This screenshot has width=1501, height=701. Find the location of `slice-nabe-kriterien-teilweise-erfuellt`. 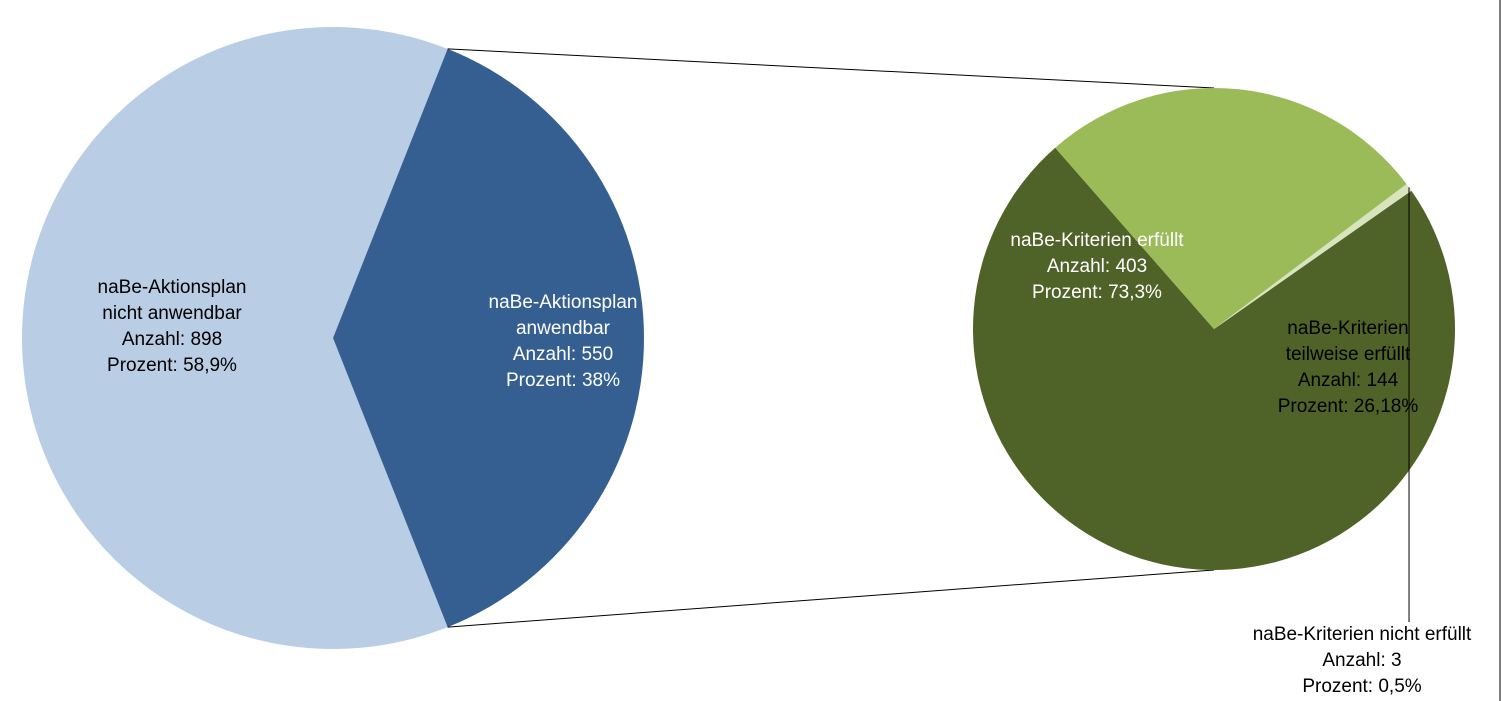

slice-nabe-kriterien-teilweise-erfuellt is located at coordinates (1231, 208).